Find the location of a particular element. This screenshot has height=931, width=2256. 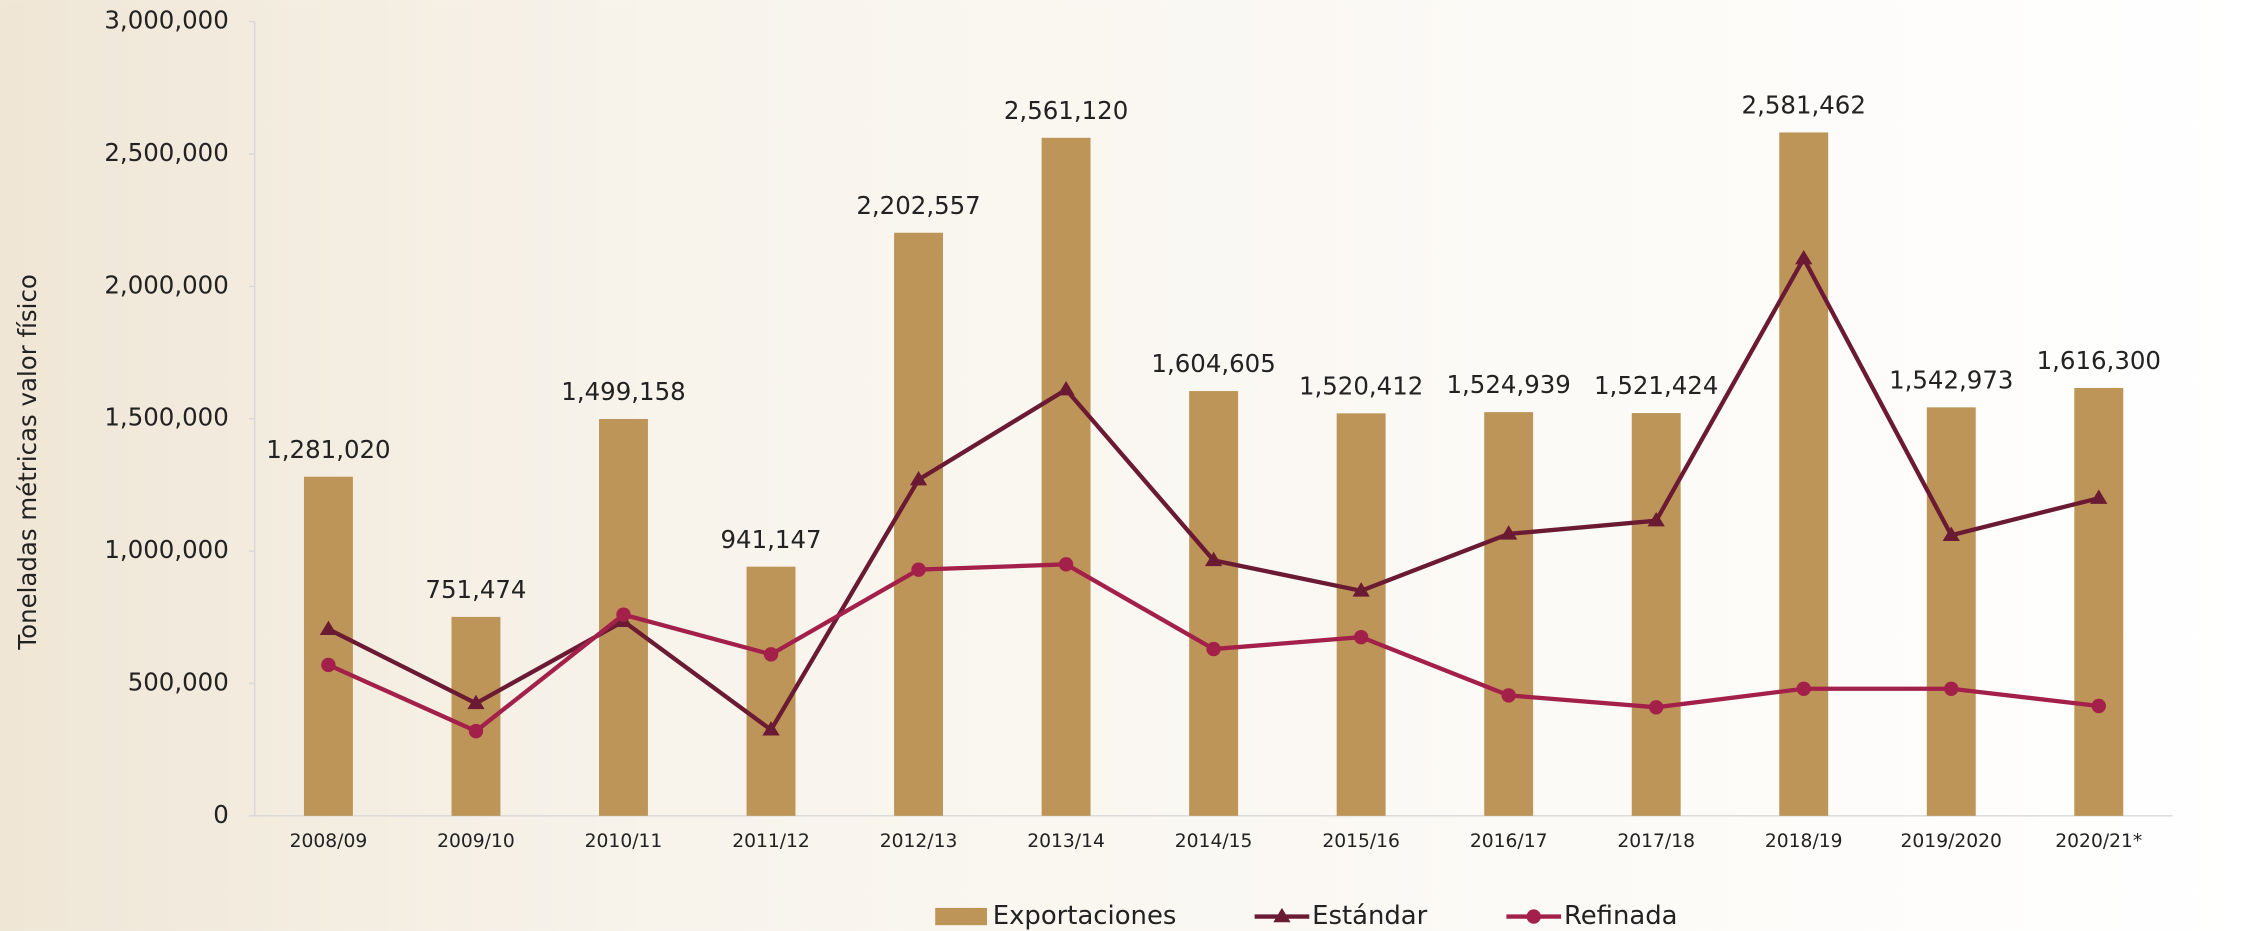

legend-label: Estándar is located at coordinates (1370, 916).